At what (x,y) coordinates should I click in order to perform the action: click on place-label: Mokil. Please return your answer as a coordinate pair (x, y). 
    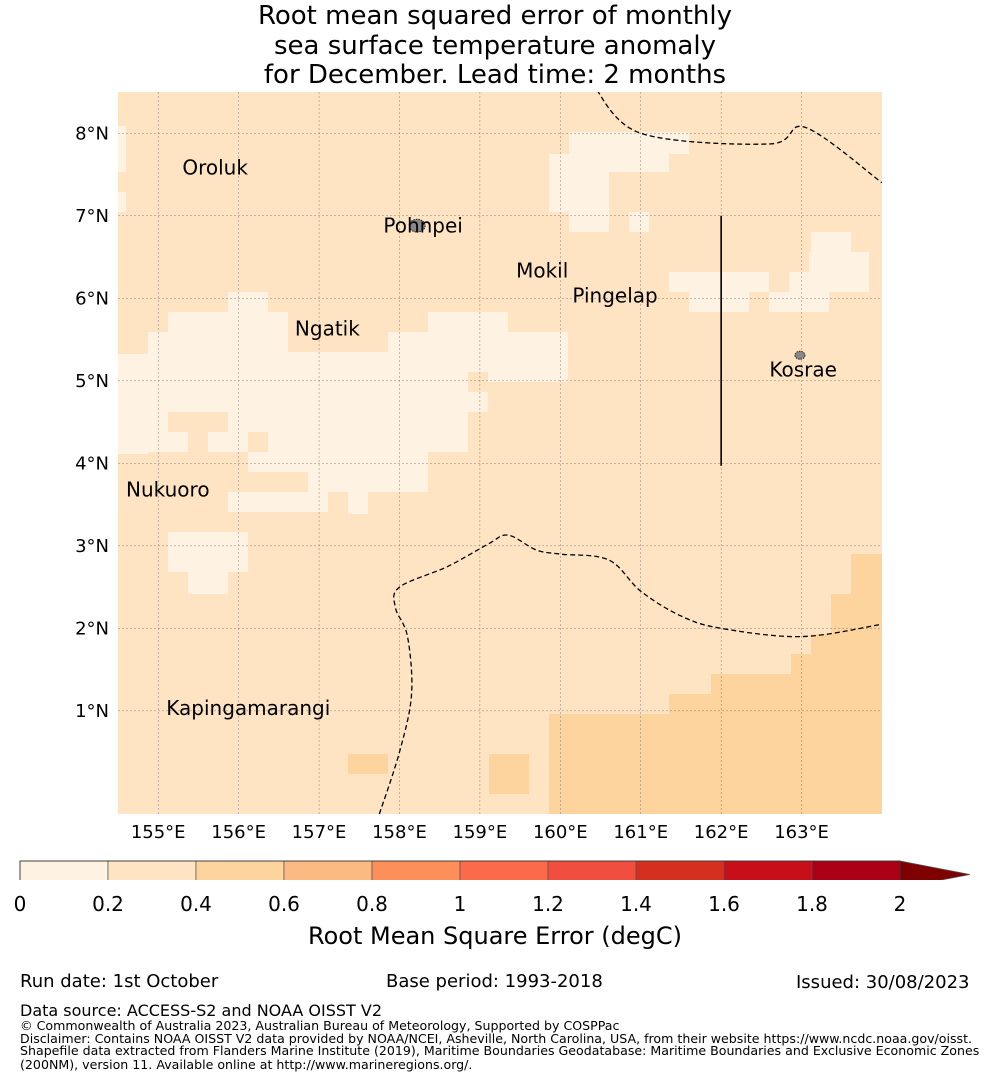
    Looking at the image, I should click on (542, 271).